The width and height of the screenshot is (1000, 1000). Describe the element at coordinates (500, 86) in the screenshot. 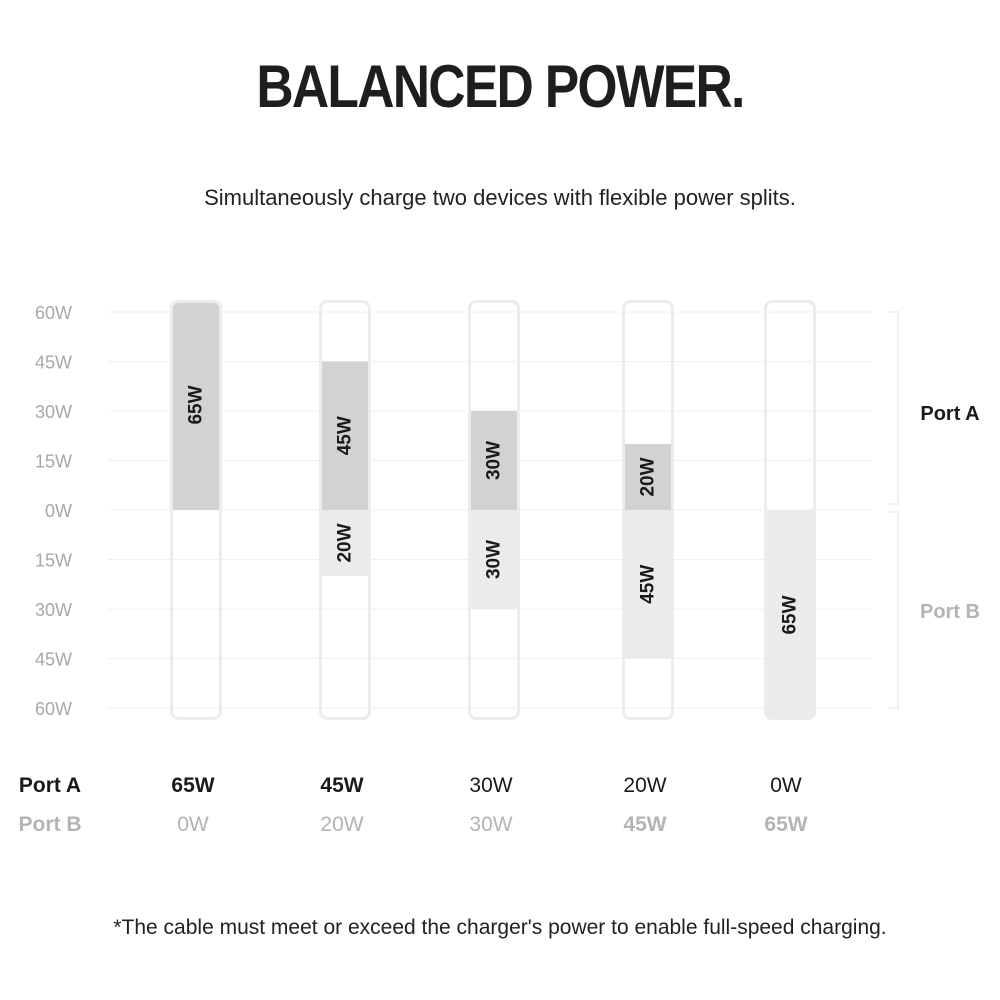

I see `page-title: BALANCED POWER.` at that location.